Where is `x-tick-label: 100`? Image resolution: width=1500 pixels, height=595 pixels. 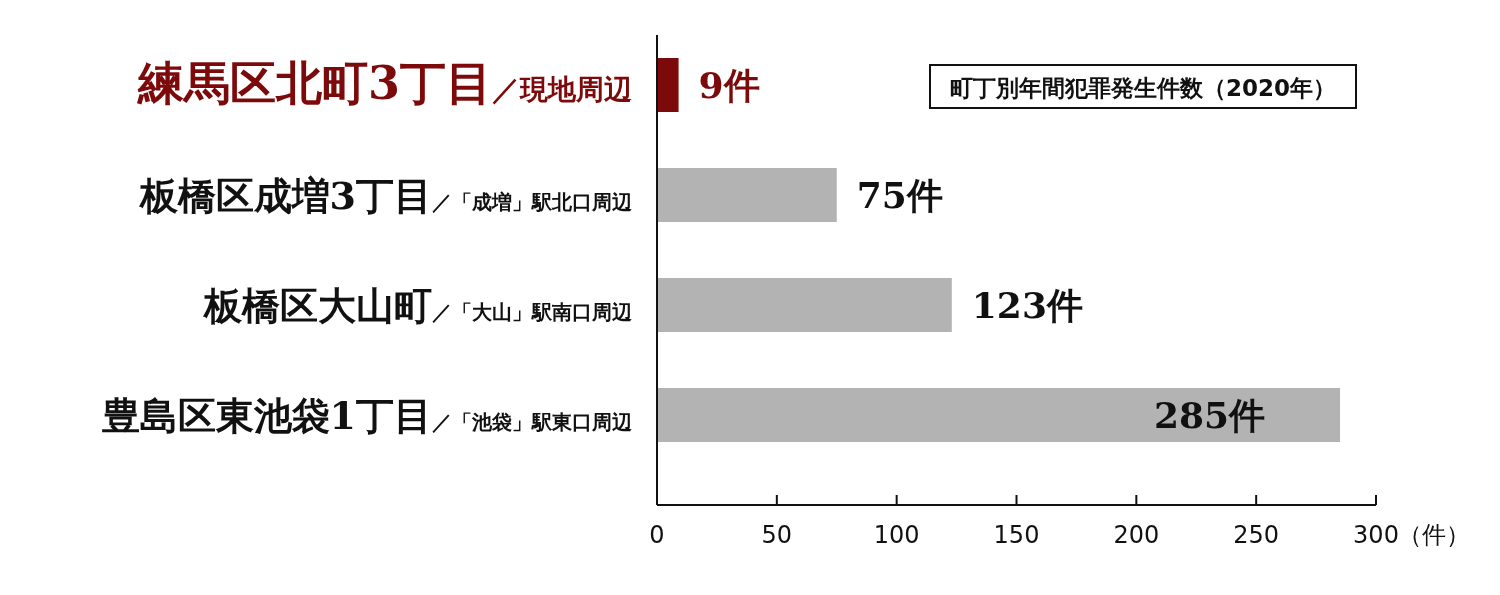 x-tick-label: 100 is located at coordinates (896, 535).